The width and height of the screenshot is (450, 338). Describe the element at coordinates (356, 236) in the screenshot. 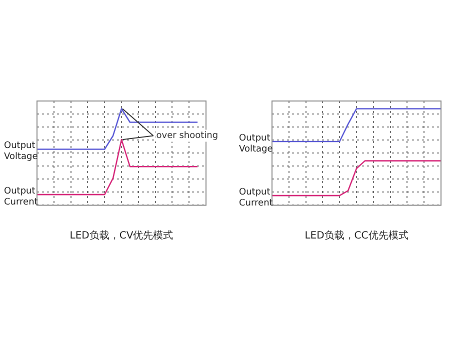

I see `x-axis-title: LED负载，CC优先模式` at that location.